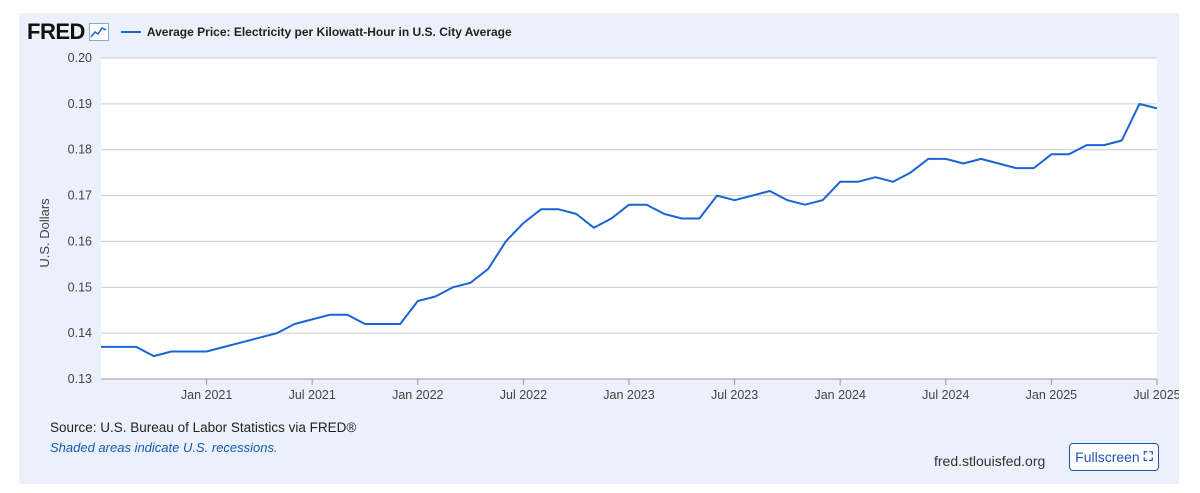 The image size is (1200, 493). I want to click on x-tick-label: Jul 2025, so click(1156, 395).